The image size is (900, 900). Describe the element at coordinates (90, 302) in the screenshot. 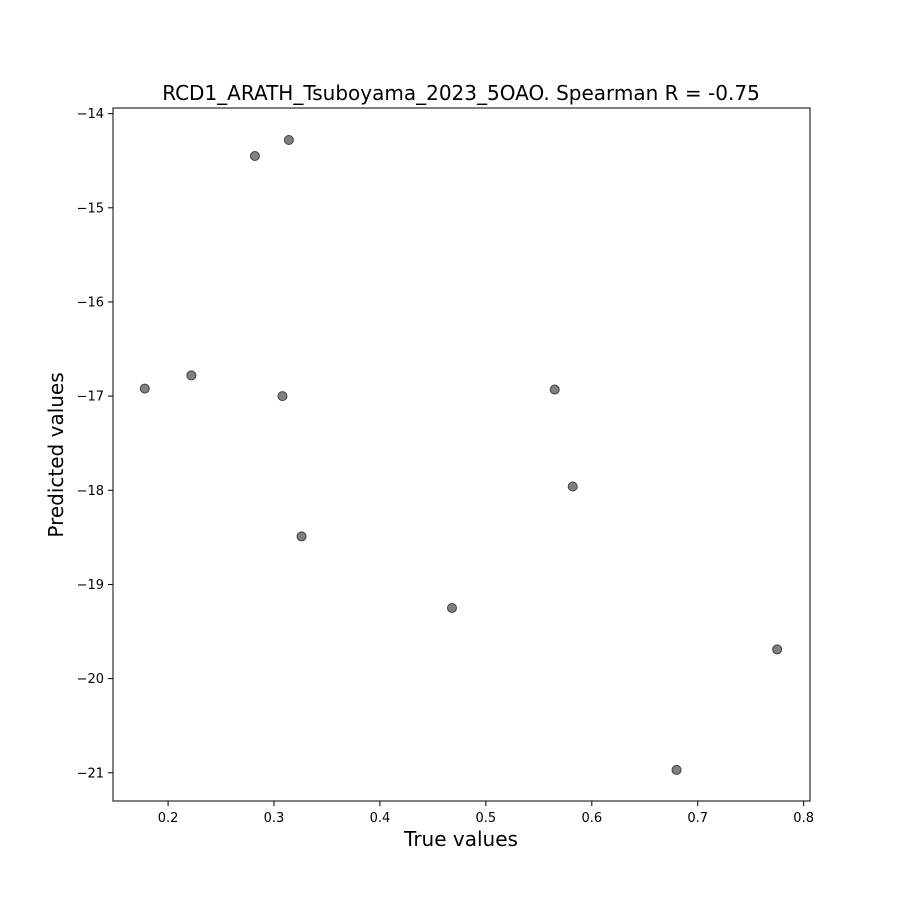

I see `y-tick-label: −16` at that location.